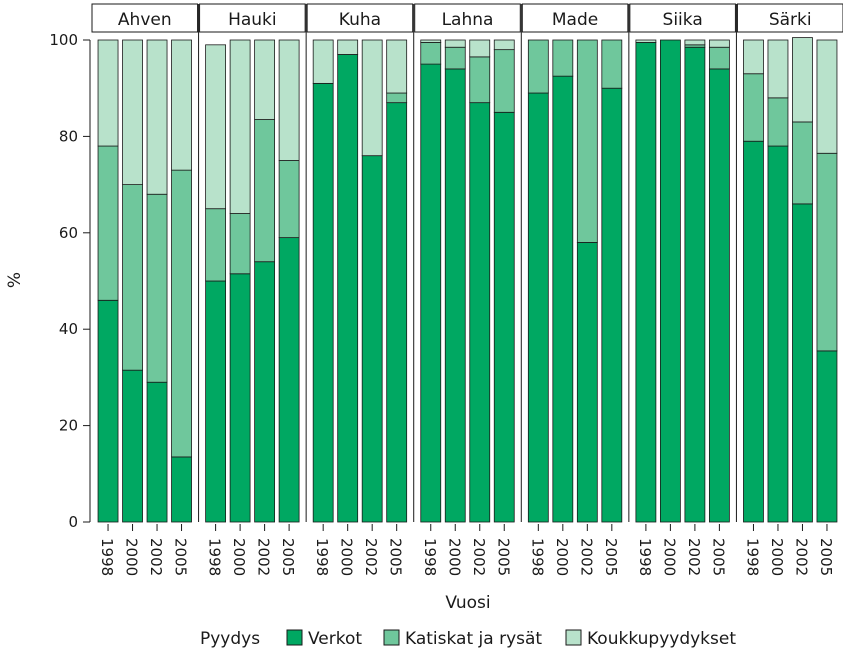 This screenshot has height=650, width=843. What do you see at coordinates (323, 61) in the screenshot?
I see `bar-kuha-1998-koukkupyydykset` at bounding box center [323, 61].